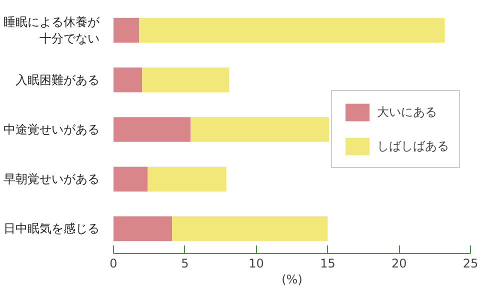  I want to click on x-tick-label: 5, so click(185, 263).